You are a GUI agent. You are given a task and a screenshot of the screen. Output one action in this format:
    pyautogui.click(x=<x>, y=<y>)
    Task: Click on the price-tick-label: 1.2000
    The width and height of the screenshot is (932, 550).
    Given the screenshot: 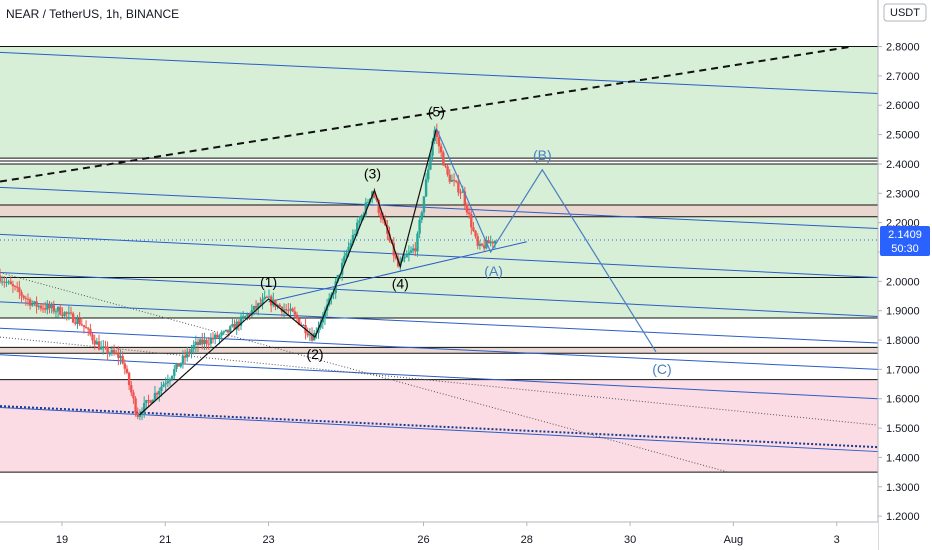 What is the action you would take?
    pyautogui.click(x=903, y=517)
    